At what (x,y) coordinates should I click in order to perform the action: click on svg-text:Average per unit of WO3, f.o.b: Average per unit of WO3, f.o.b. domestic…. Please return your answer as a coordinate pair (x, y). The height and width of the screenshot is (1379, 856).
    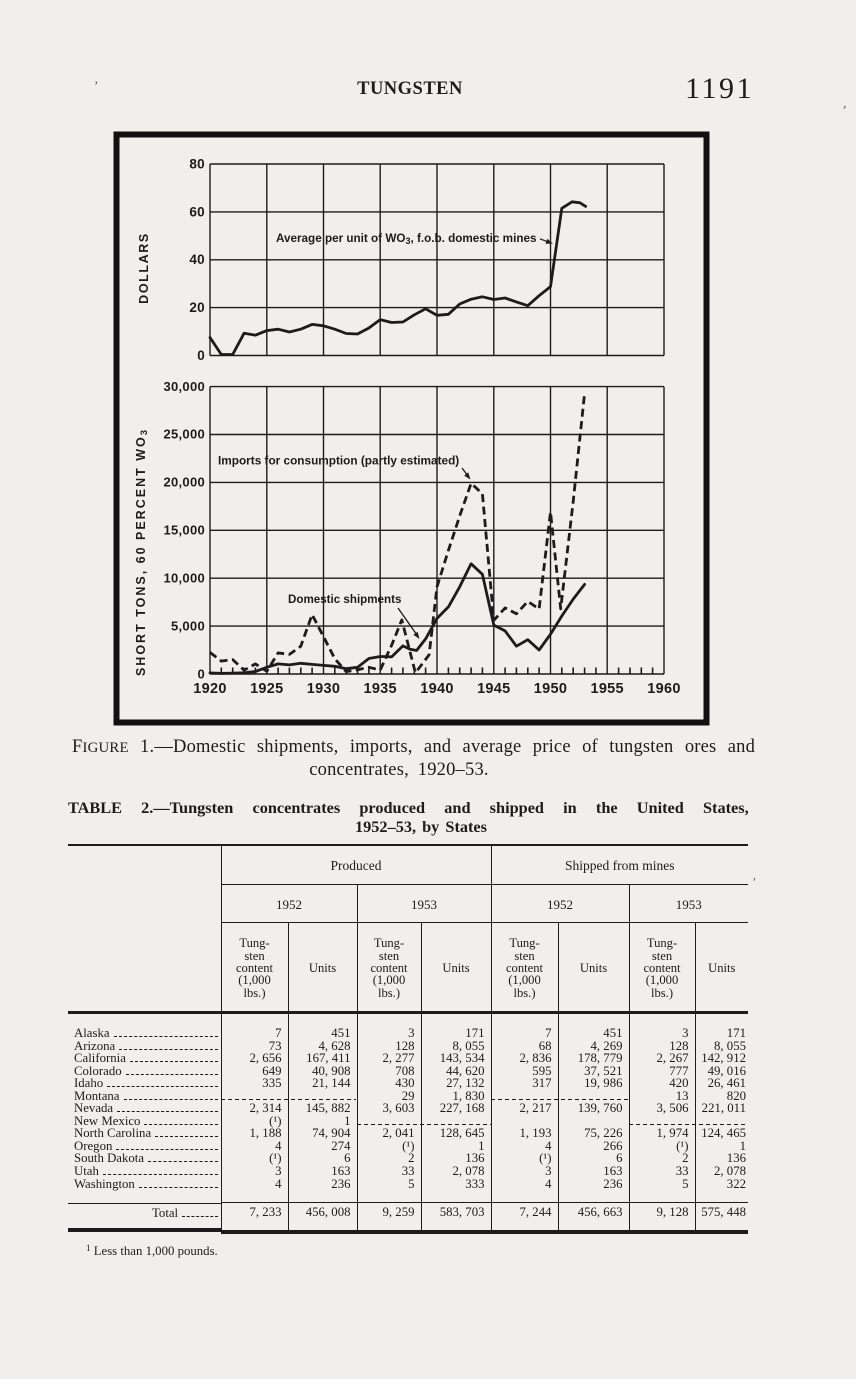
    Looking at the image, I should click on (406, 239).